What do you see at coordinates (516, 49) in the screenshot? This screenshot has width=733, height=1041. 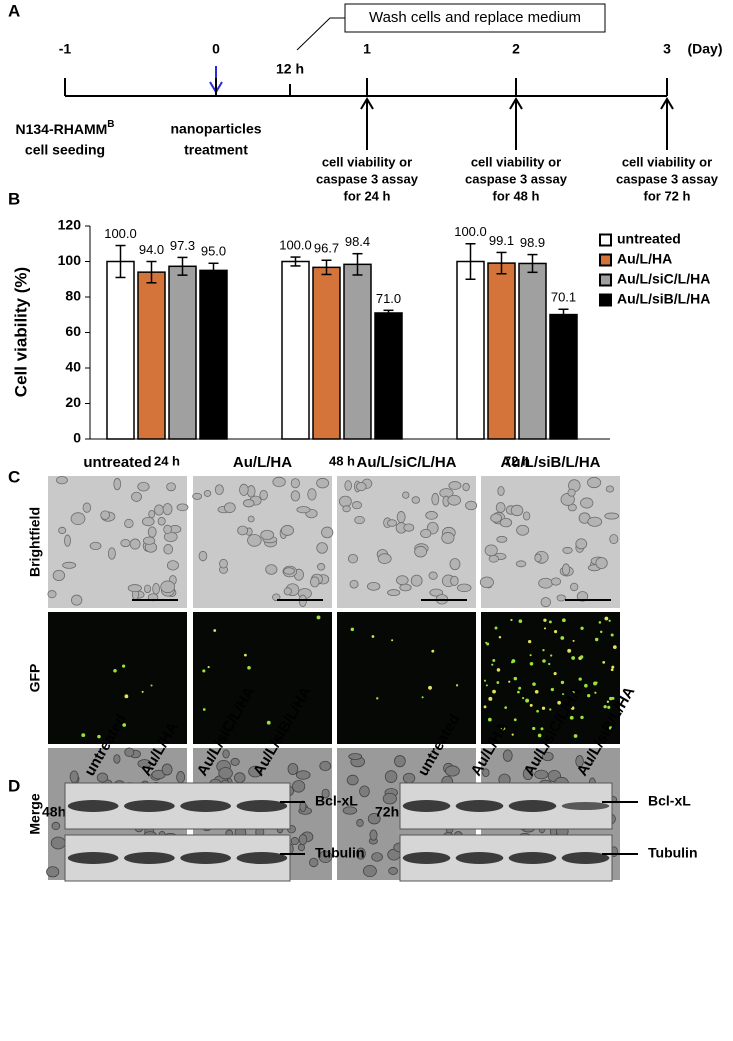 I see `day-label: 2` at bounding box center [516, 49].